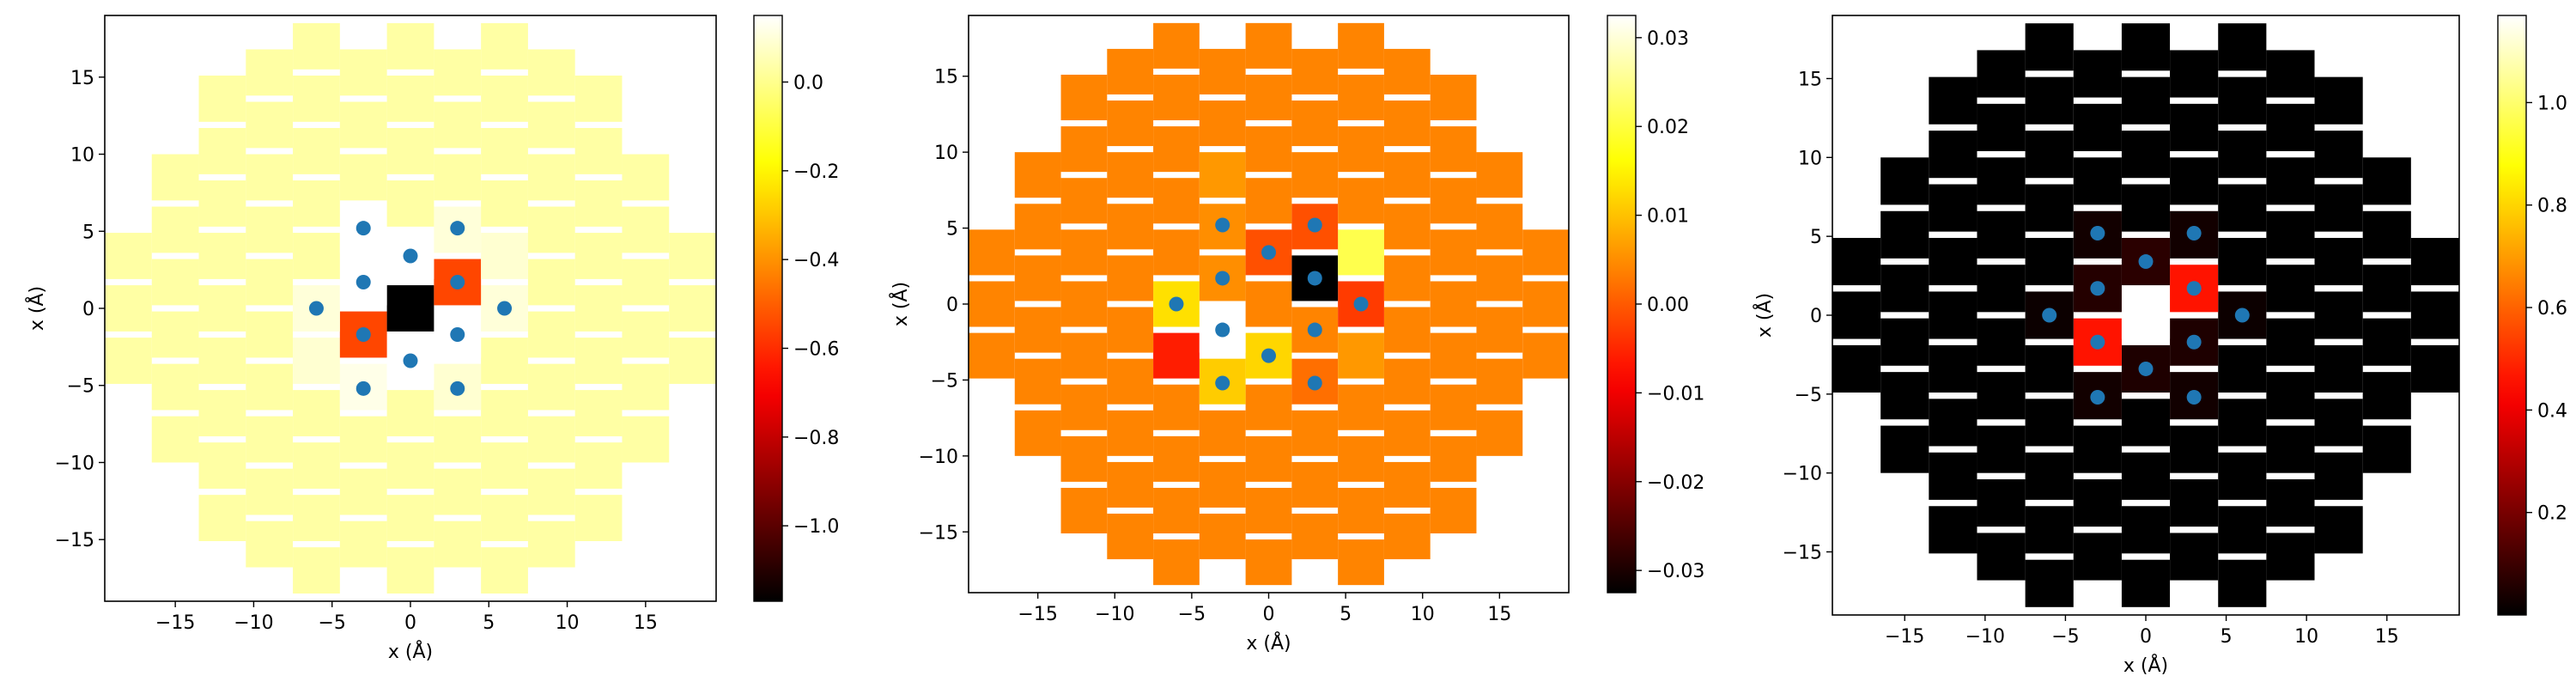  I want to click on x-tick-label: 5, so click(2227, 637).